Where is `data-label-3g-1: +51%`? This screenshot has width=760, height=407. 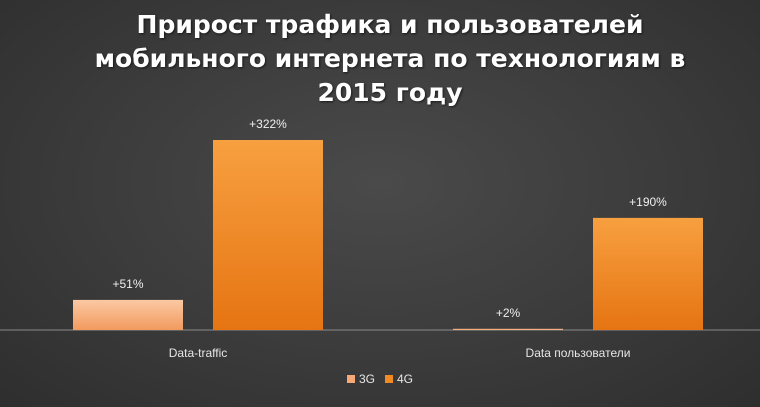 data-label-3g-1: +51% is located at coordinates (127, 284).